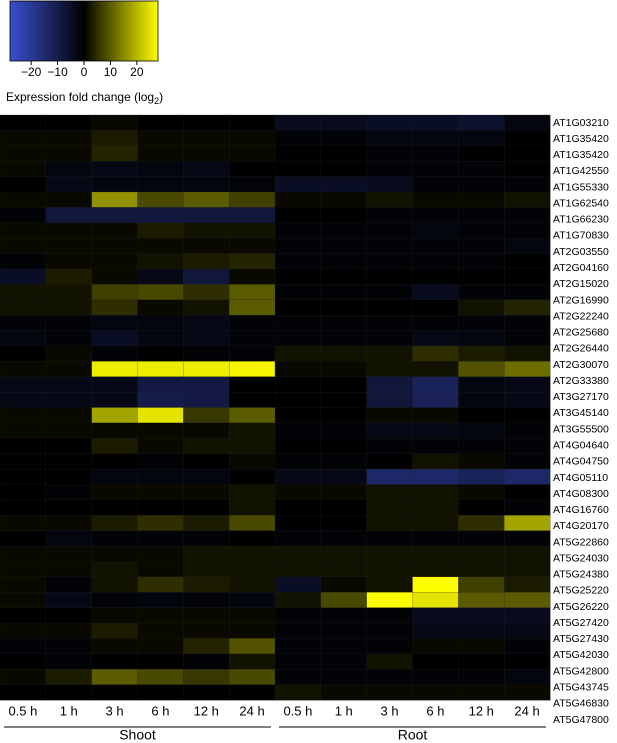  I want to click on gene-label: AT4G05110, so click(580, 478).